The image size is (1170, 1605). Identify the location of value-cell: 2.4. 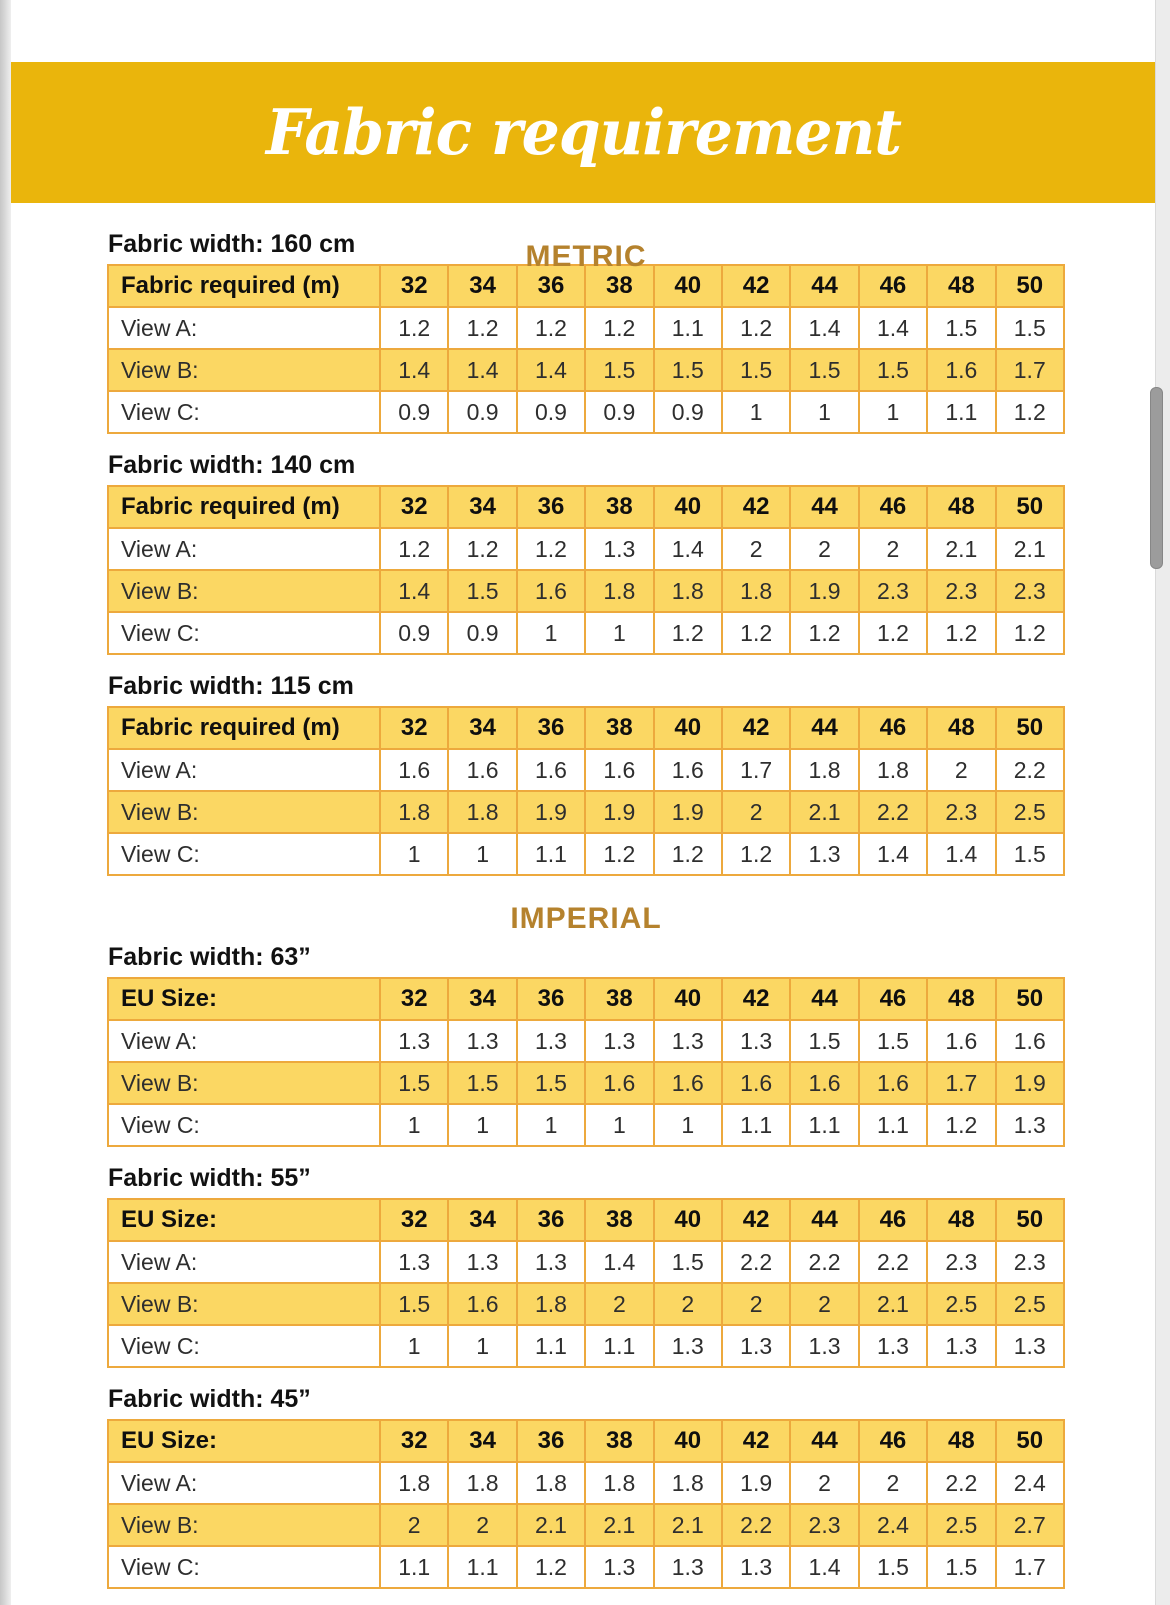
(1030, 1483).